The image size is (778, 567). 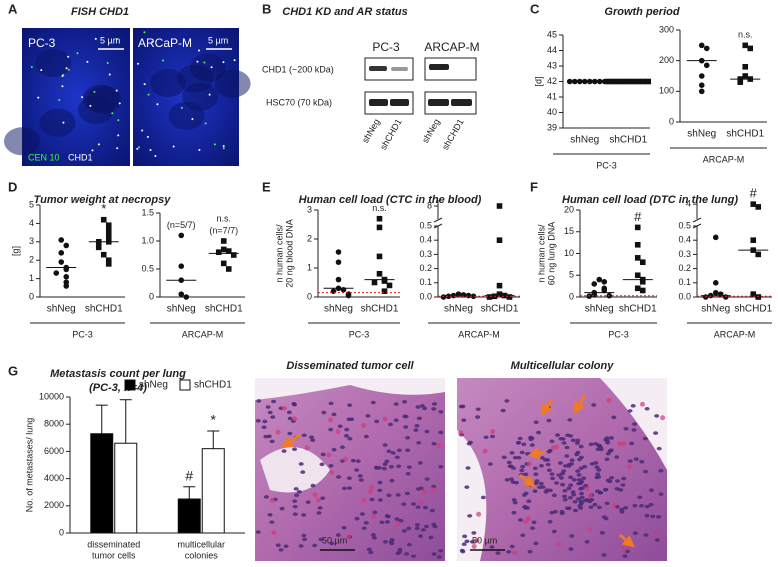 I want to click on y-tick-label: 8, so click(x=429, y=205).